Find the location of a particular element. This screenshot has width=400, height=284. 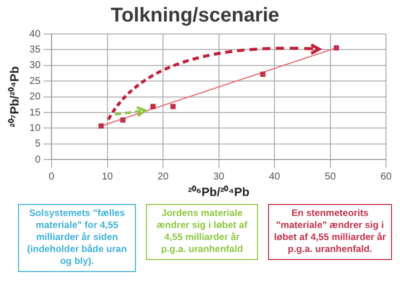

text-box: En stenmeteorits "materiale" ændrer sig i løbet af 4,55 milliarder år p.g.a. uranhenfald. is located at coordinates (330, 232).